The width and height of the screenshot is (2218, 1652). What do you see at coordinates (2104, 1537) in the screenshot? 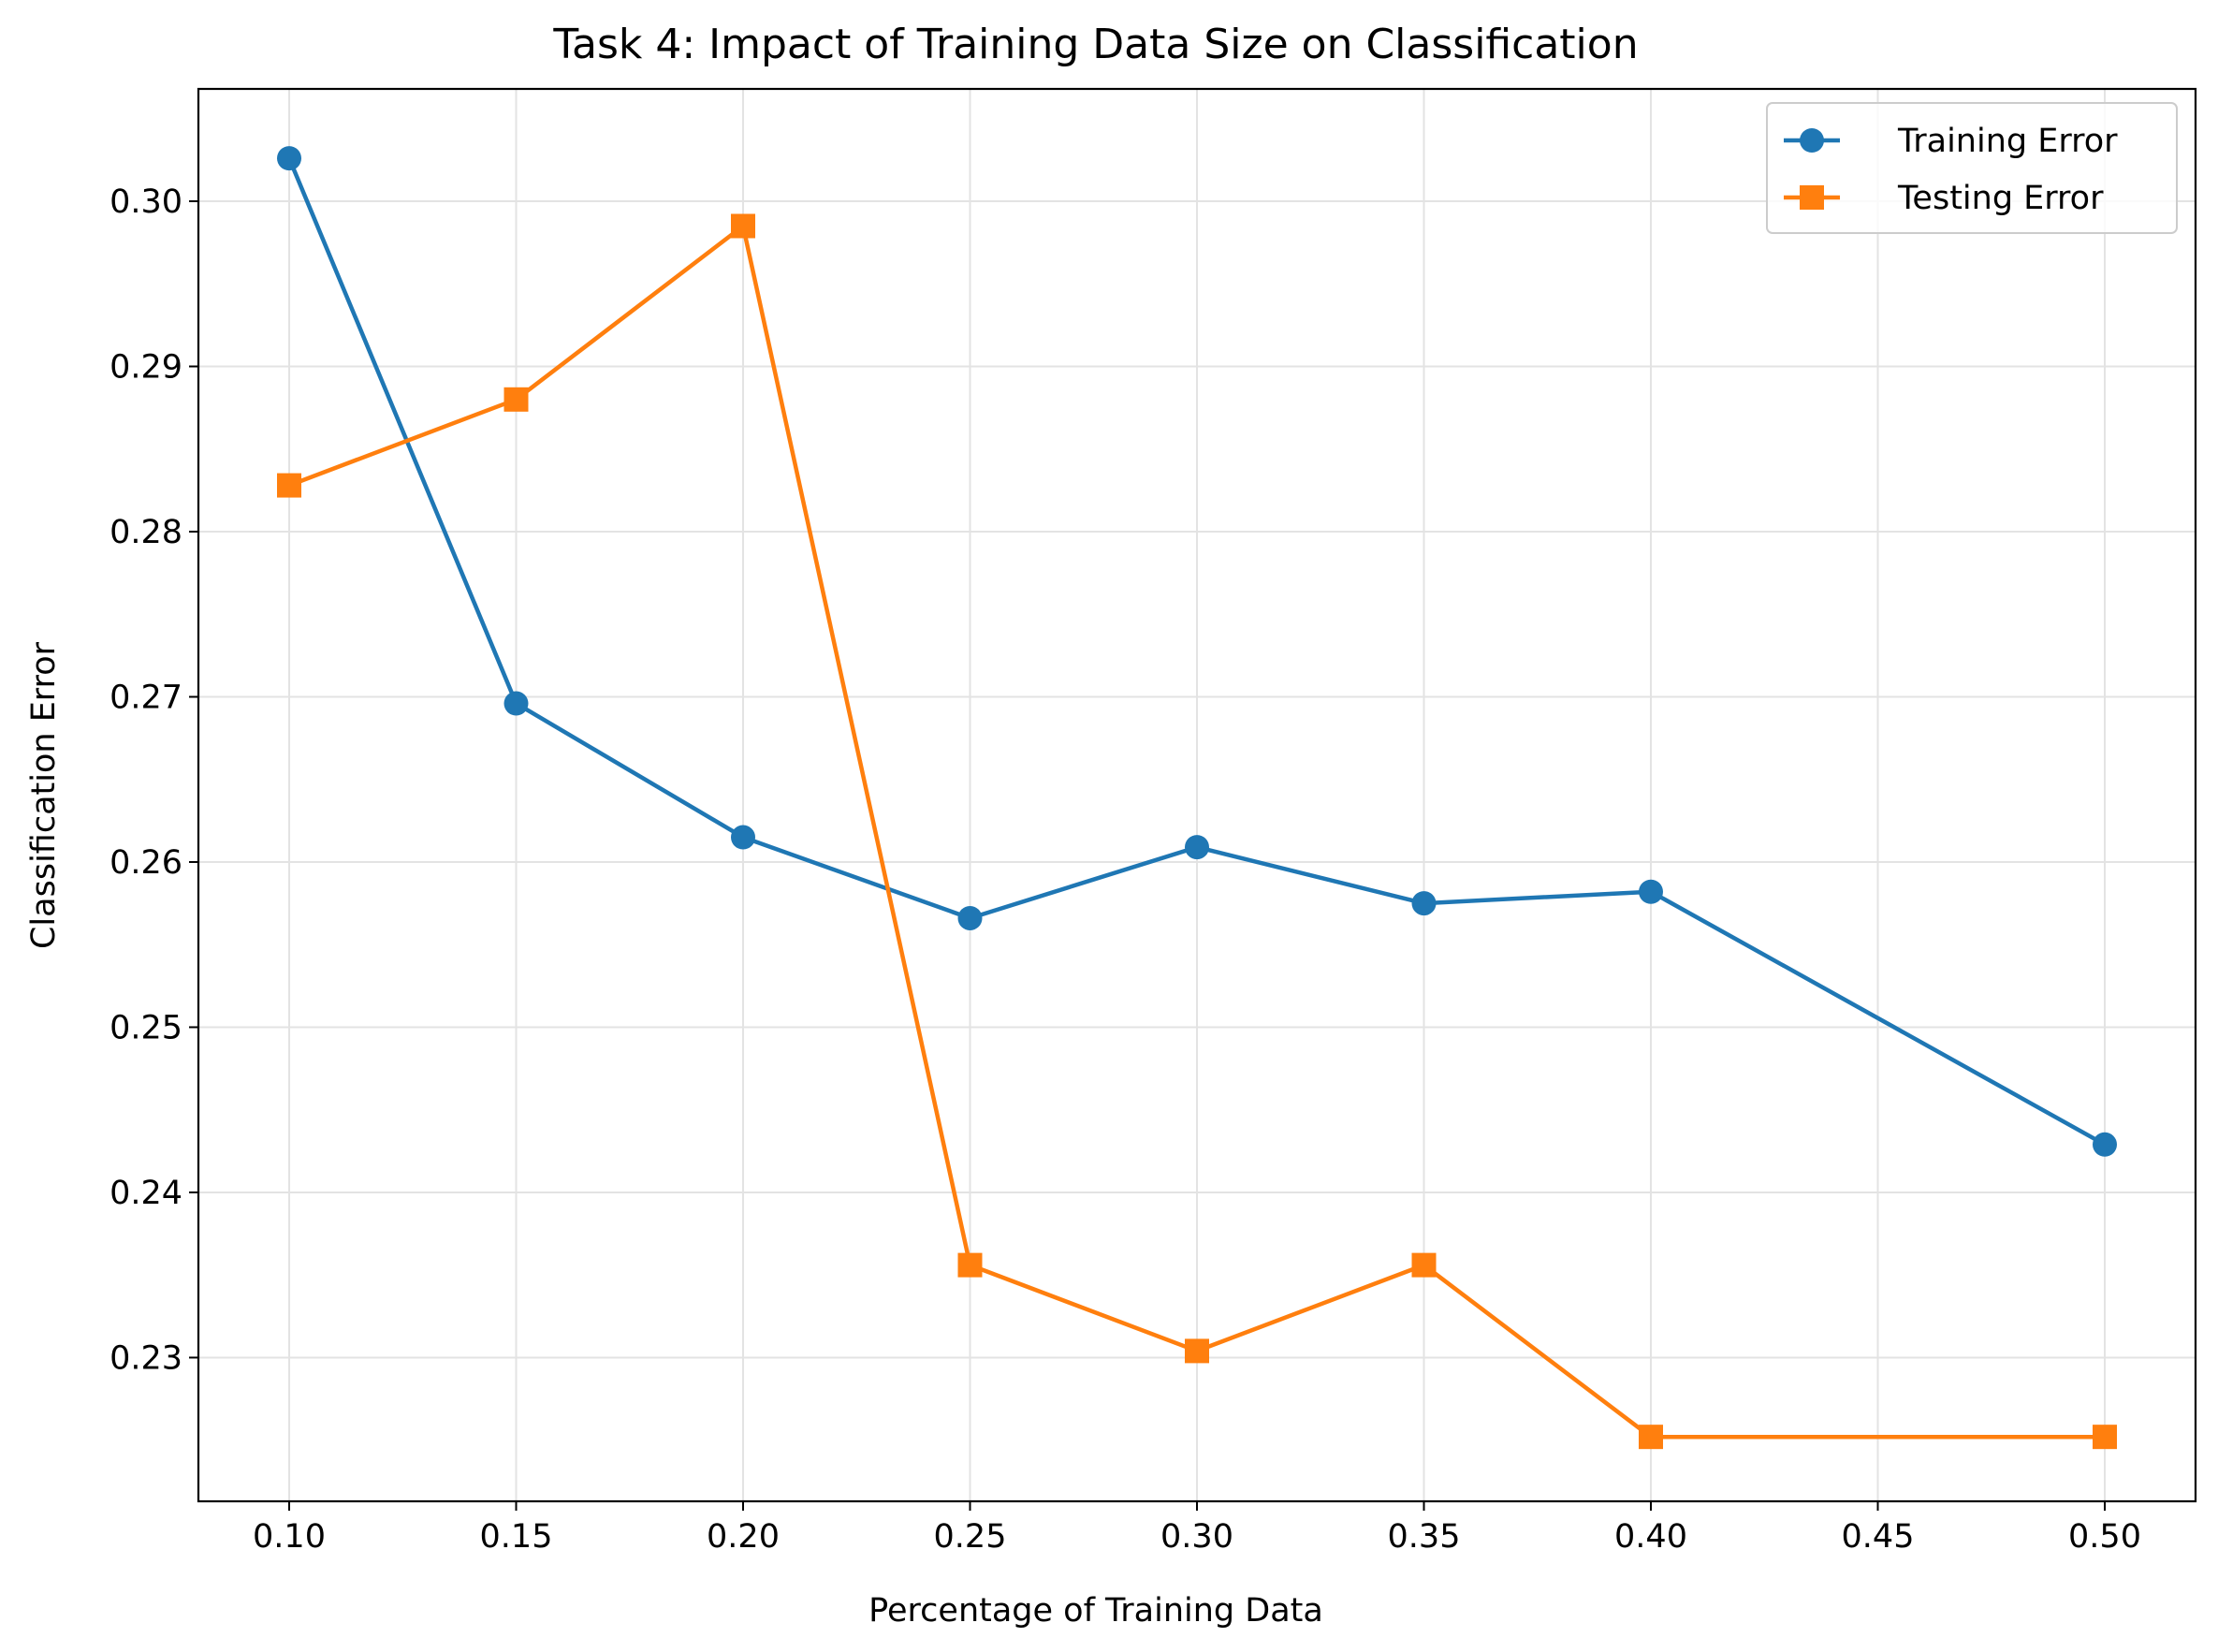
I see `x-tick-label: 0.50` at bounding box center [2104, 1537].